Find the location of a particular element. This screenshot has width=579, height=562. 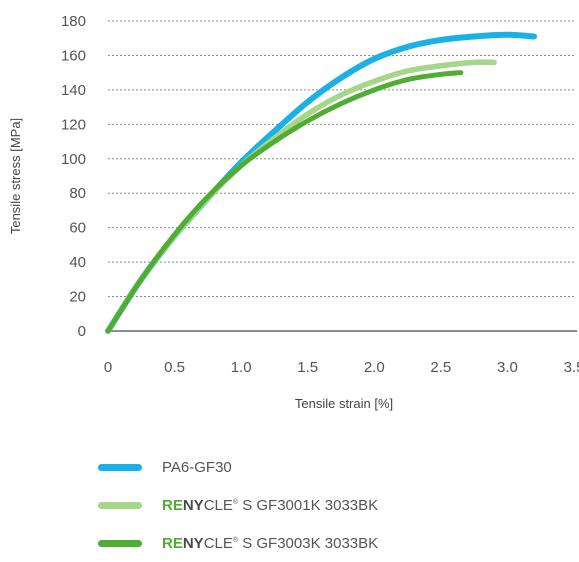

y-tick-label: 160 is located at coordinates (73, 55).